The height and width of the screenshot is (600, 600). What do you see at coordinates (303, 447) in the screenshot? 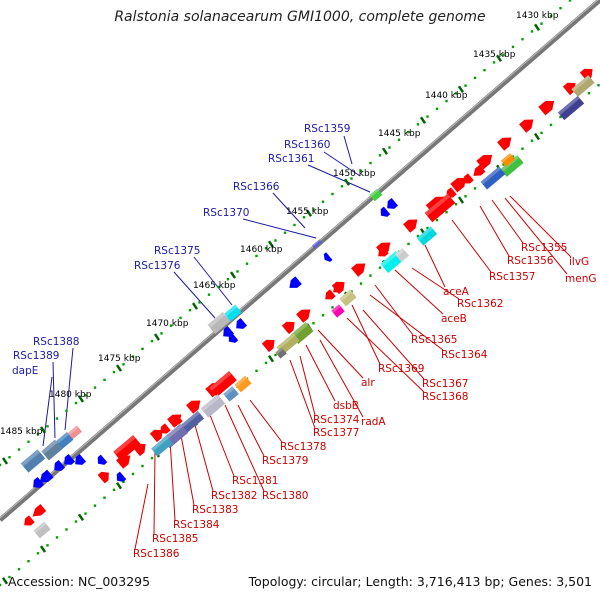
I see `gene-label-forward: RSc1378` at bounding box center [303, 447].